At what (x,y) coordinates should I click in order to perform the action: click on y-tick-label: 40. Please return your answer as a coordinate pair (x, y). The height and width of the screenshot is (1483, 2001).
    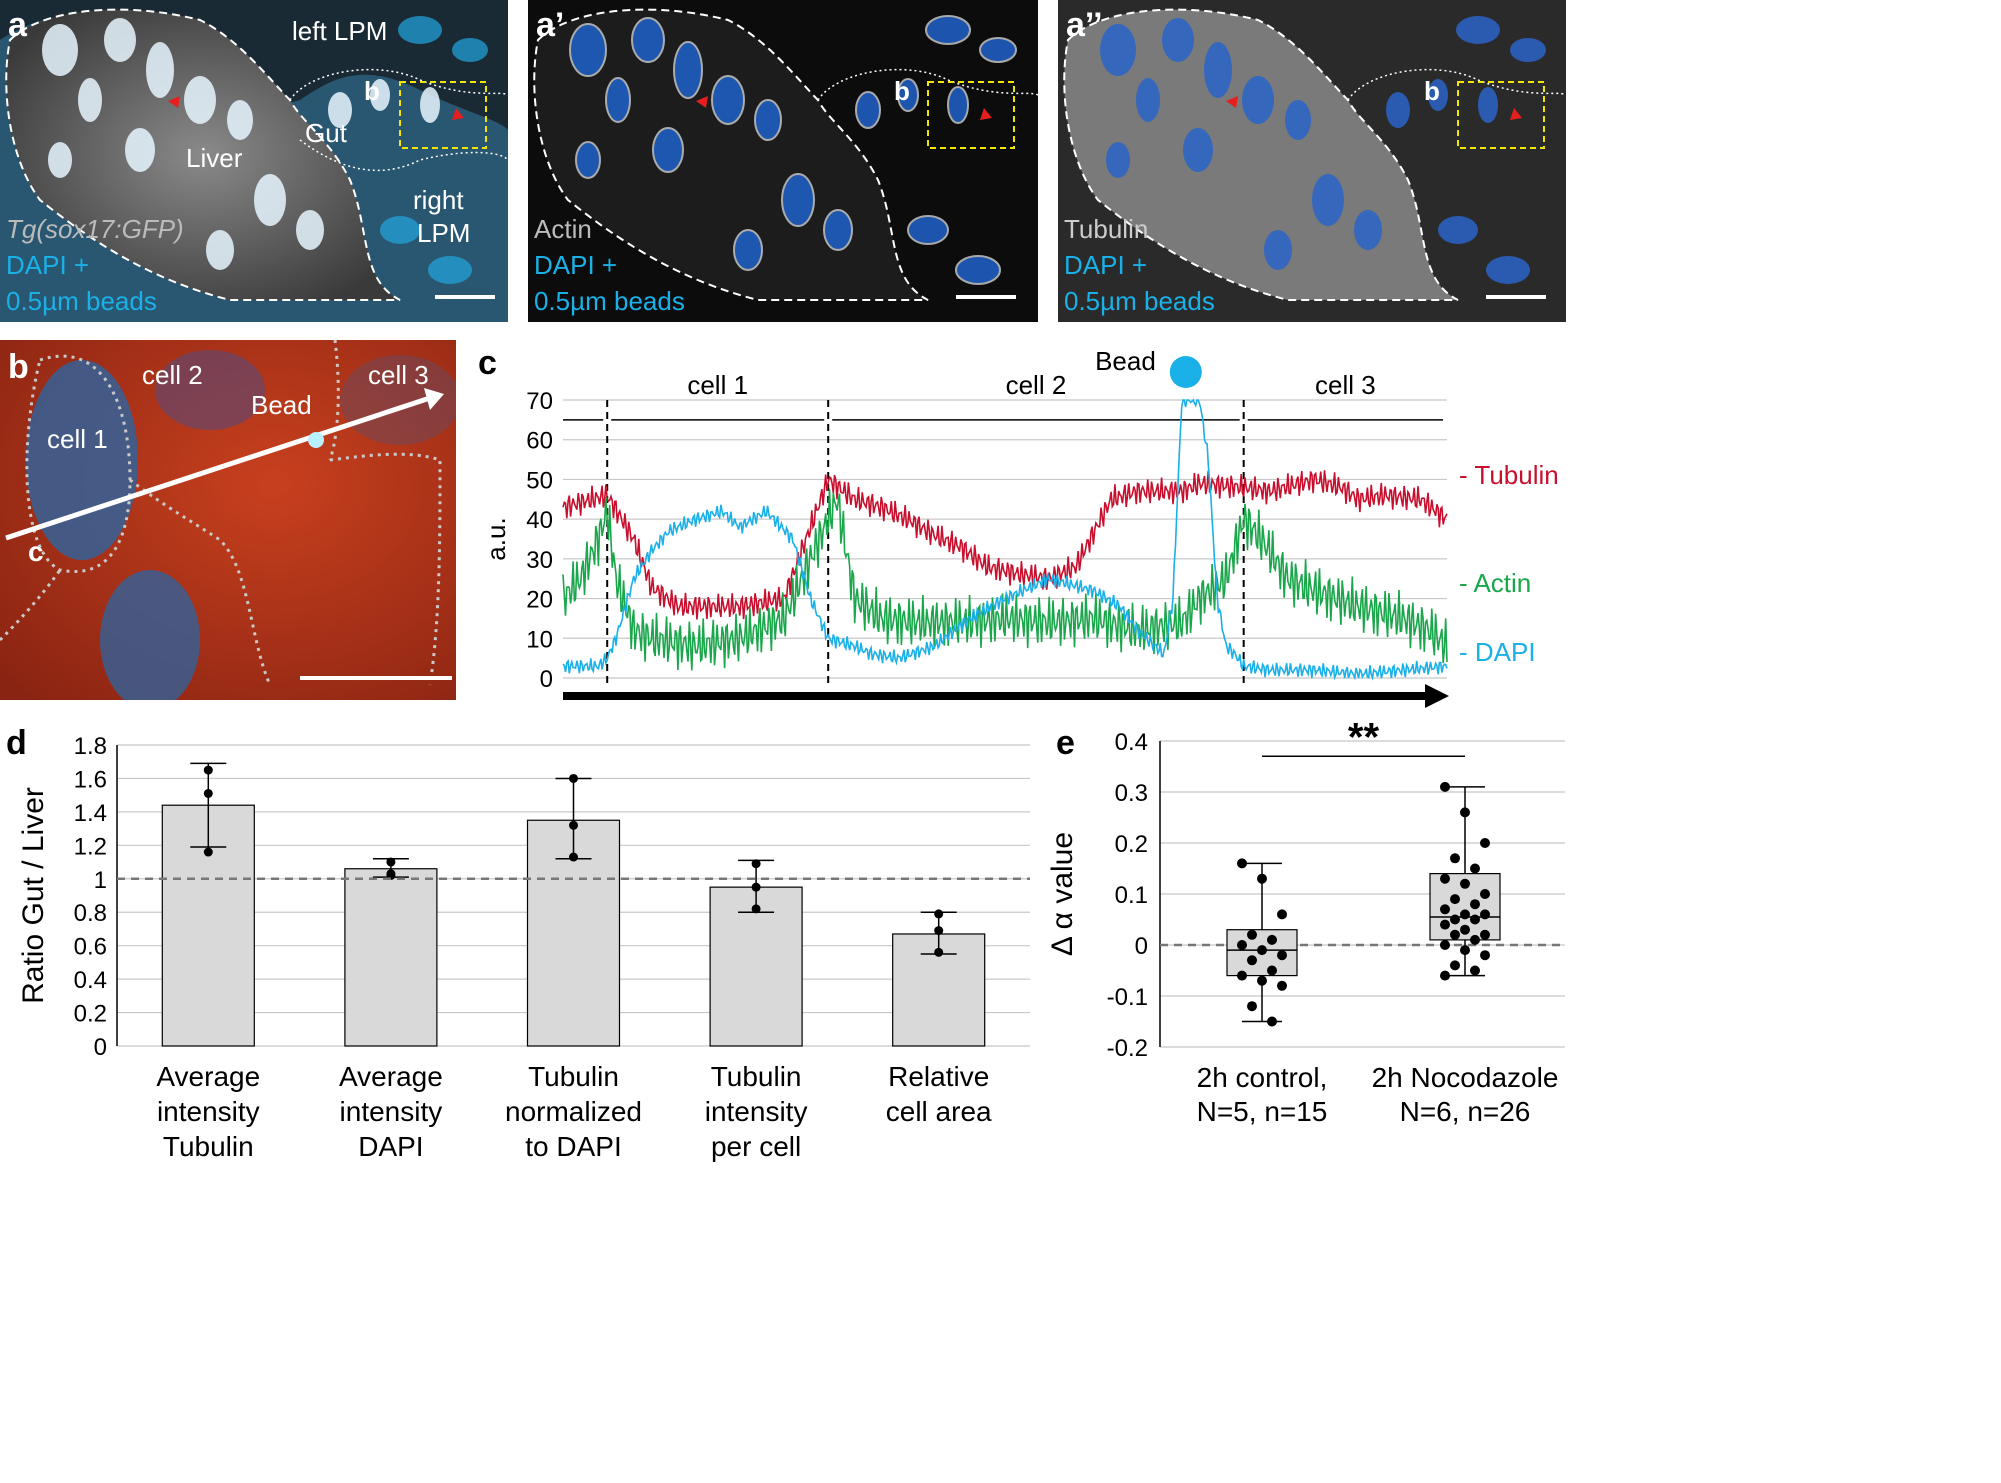
    Looking at the image, I should click on (539, 520).